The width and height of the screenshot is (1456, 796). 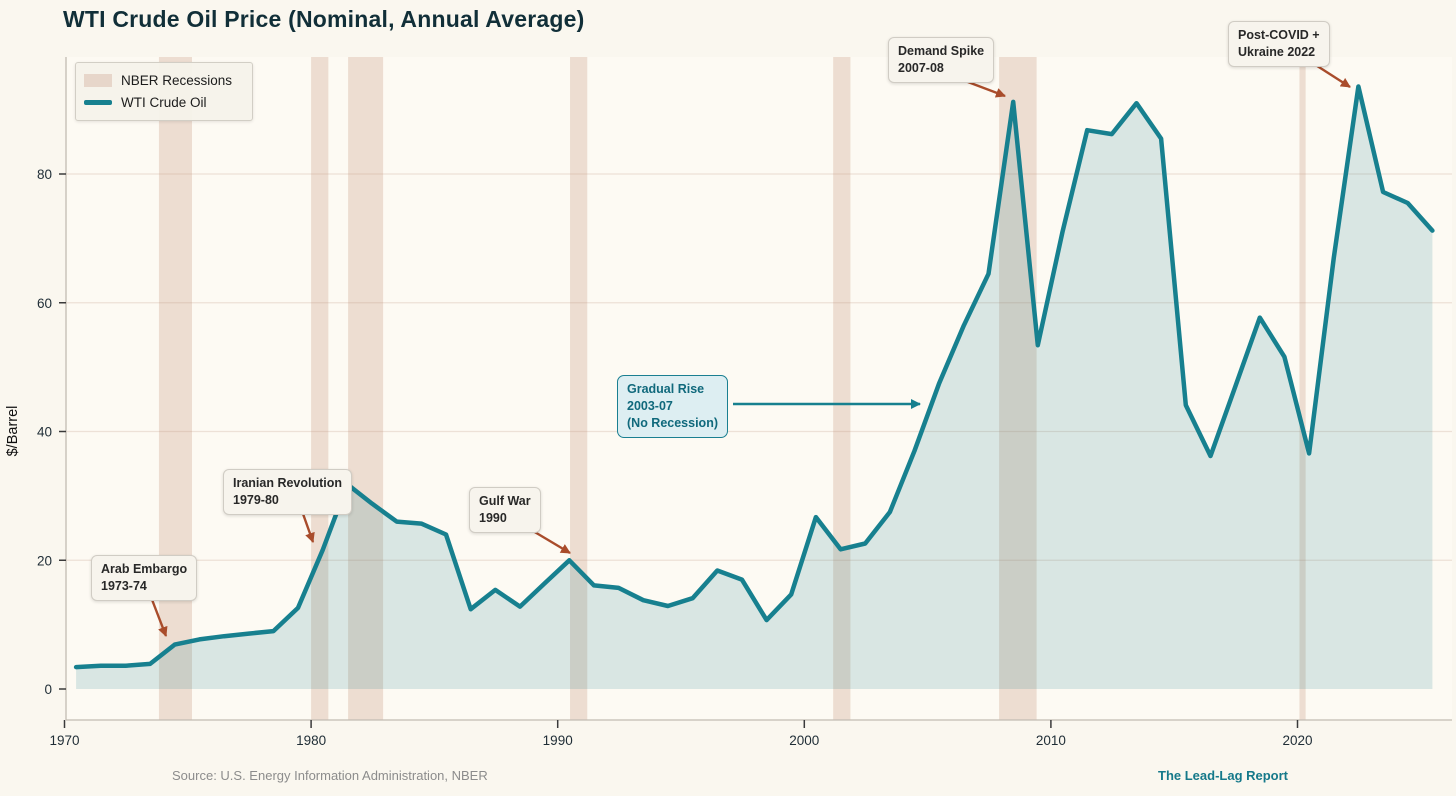 I want to click on y-tick-label: 20, so click(x=44, y=560).